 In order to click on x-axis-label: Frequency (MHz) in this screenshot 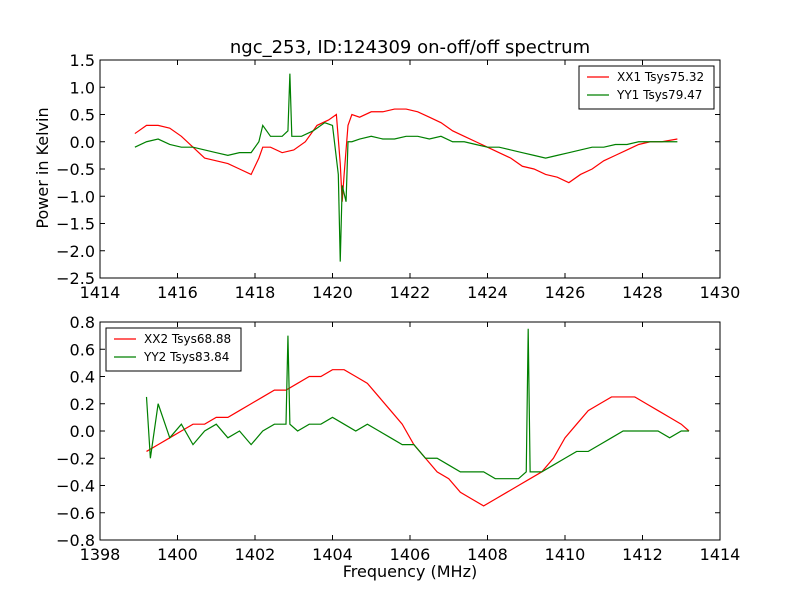, I will do `click(410, 571)`.